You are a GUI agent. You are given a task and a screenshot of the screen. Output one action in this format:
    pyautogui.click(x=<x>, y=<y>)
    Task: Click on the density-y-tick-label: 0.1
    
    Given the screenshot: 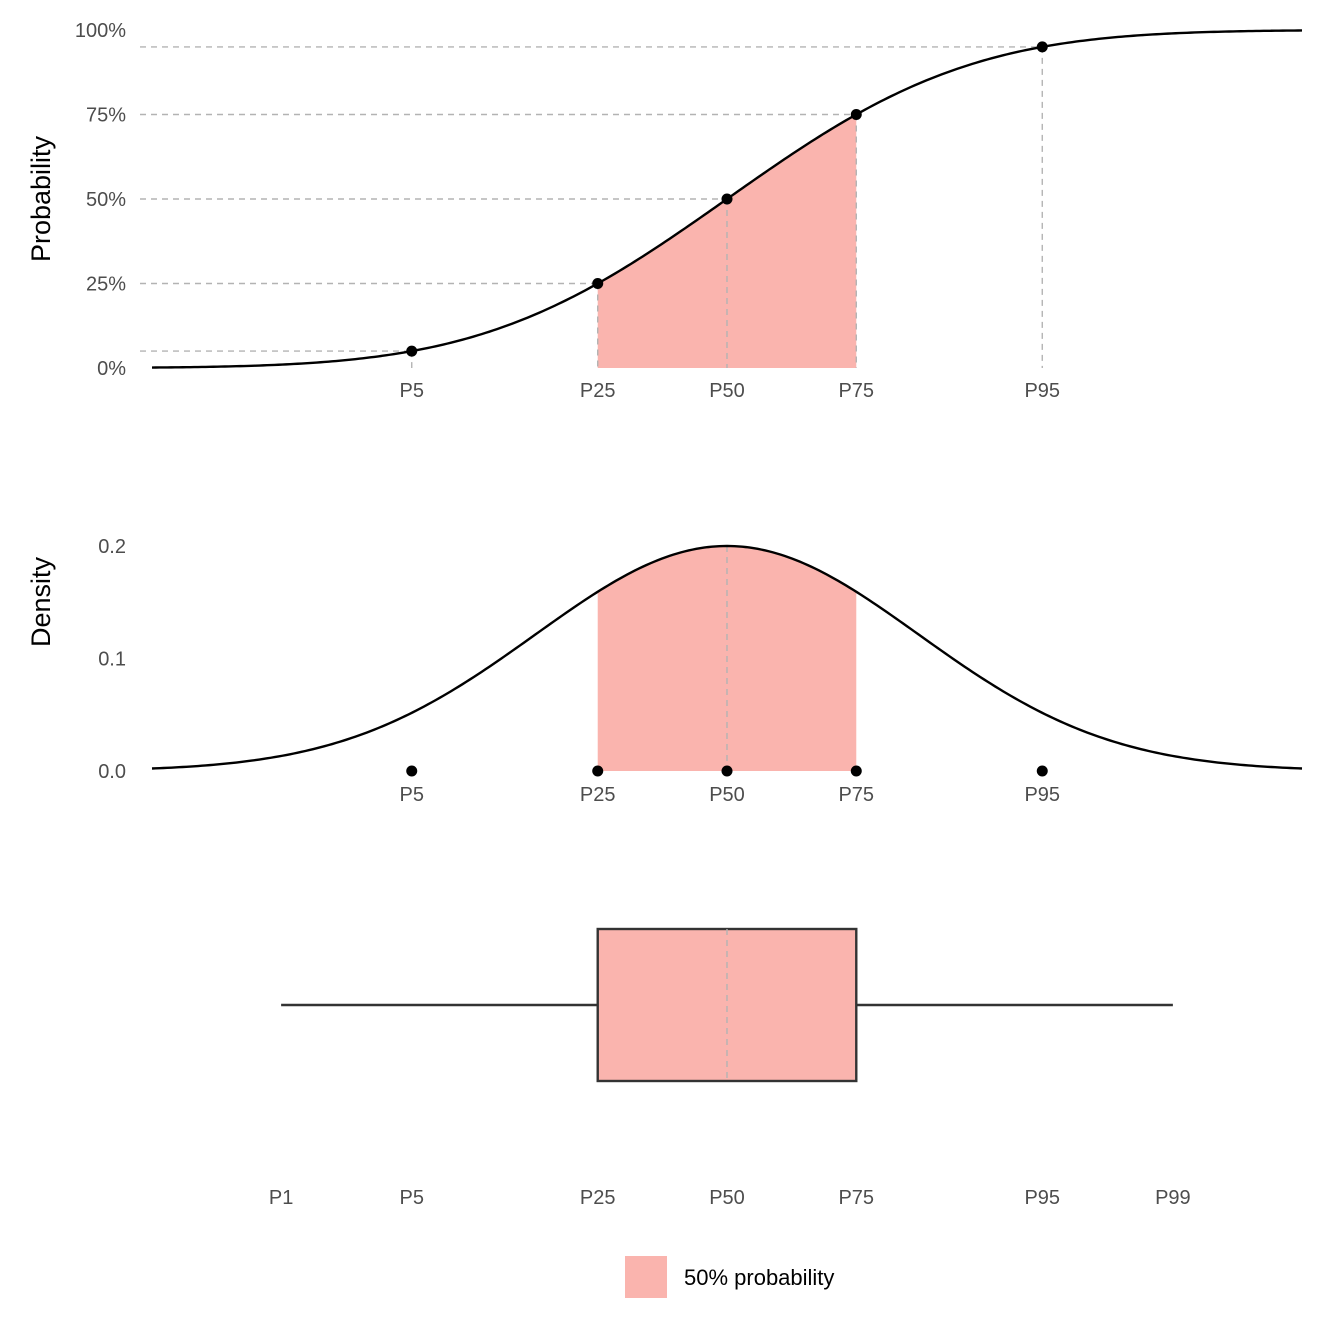 What is the action you would take?
    pyautogui.click(x=112, y=660)
    